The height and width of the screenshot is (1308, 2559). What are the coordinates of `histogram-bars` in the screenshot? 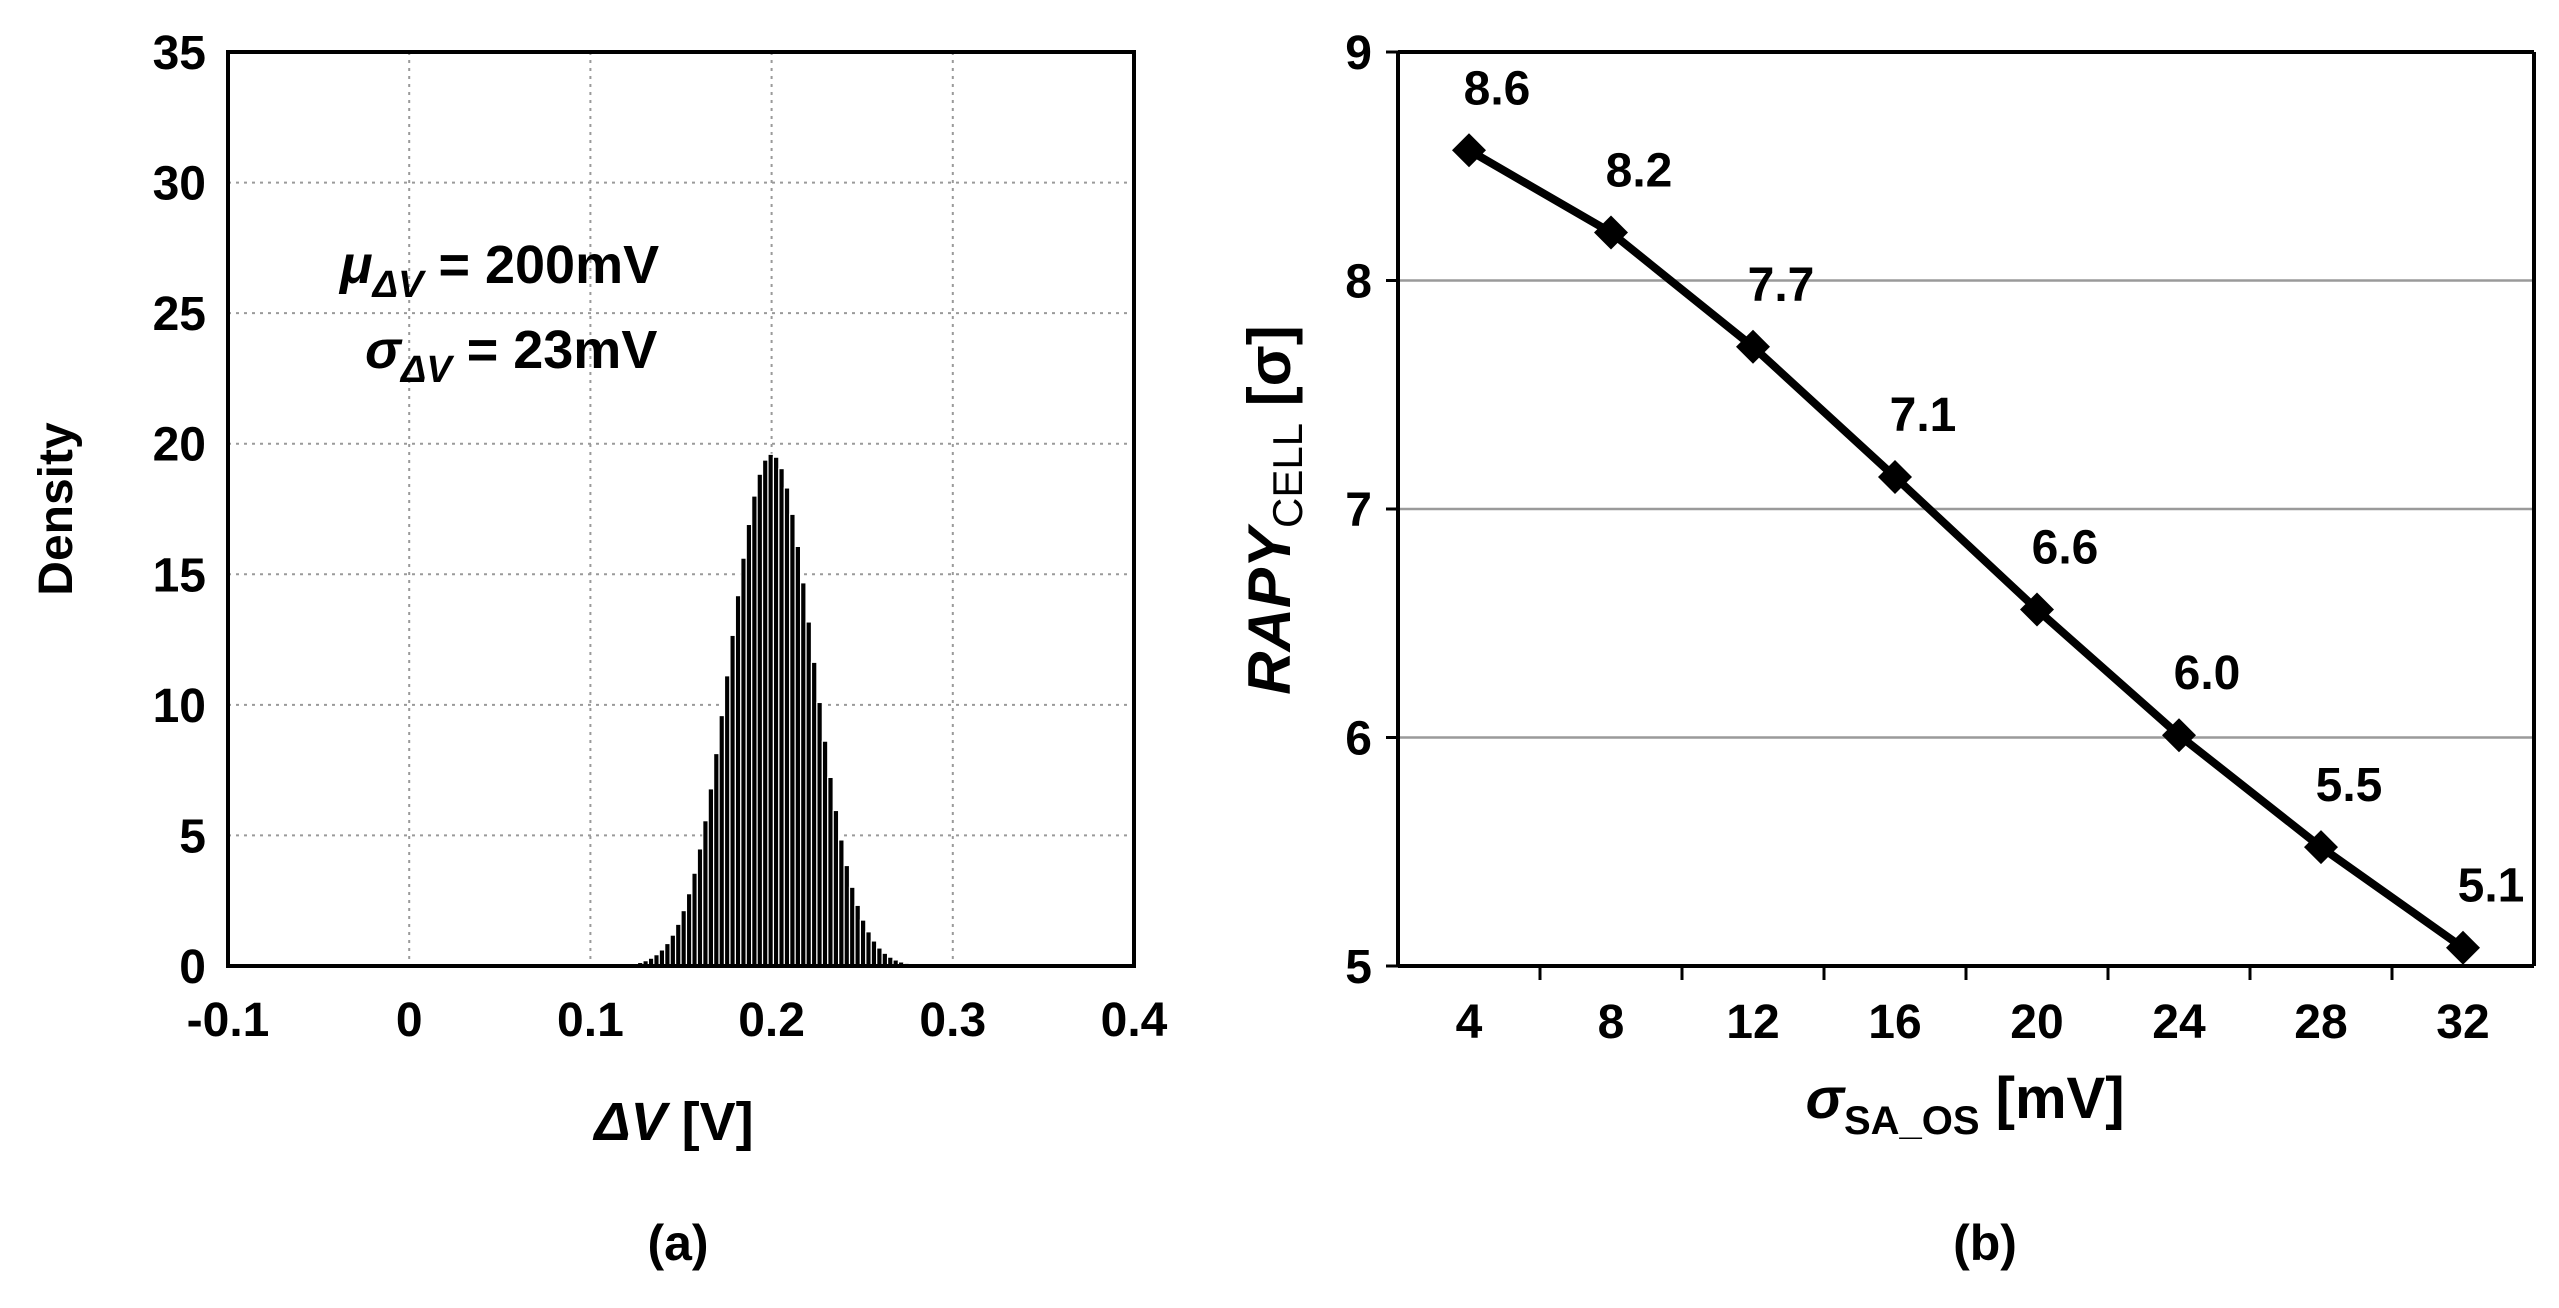 It's located at (771, 710).